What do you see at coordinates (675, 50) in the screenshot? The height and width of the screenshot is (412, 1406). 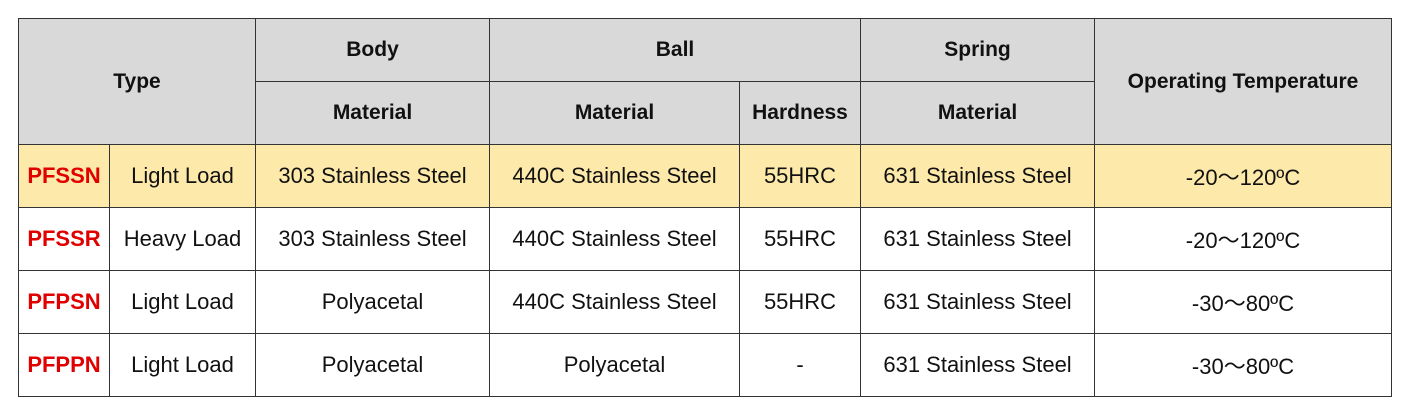 I see `header-cell: Ball` at bounding box center [675, 50].